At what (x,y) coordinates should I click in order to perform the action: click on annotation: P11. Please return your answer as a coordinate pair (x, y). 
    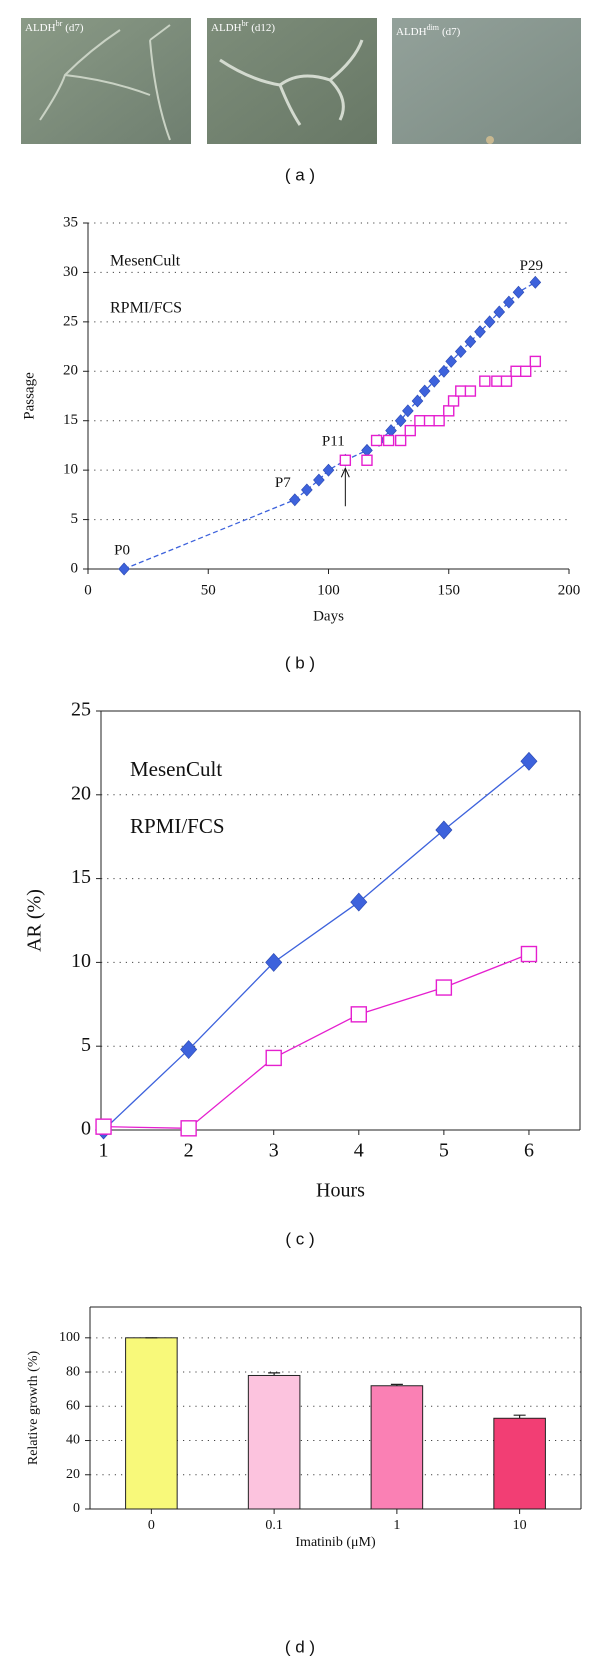
    Looking at the image, I should click on (333, 442).